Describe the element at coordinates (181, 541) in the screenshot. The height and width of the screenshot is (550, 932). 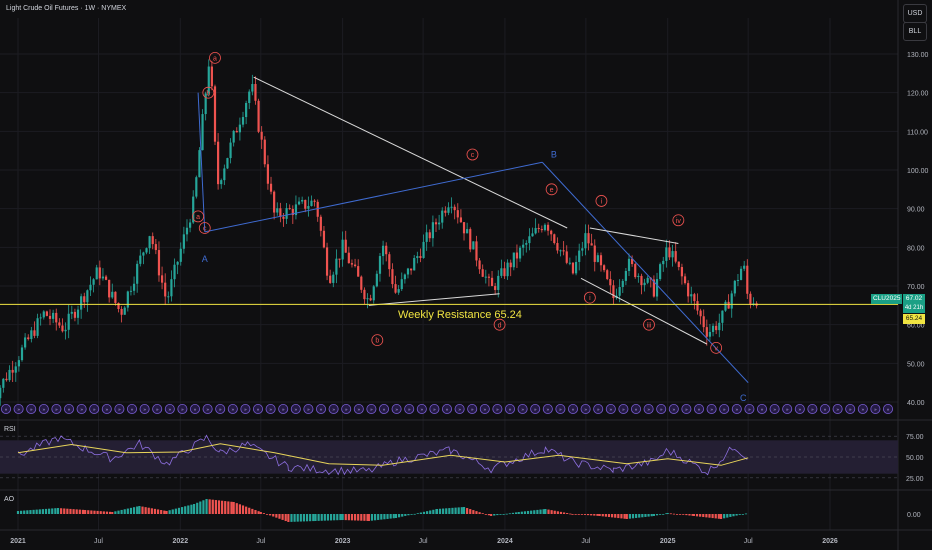
I see `x-tick-label: 2022` at that location.